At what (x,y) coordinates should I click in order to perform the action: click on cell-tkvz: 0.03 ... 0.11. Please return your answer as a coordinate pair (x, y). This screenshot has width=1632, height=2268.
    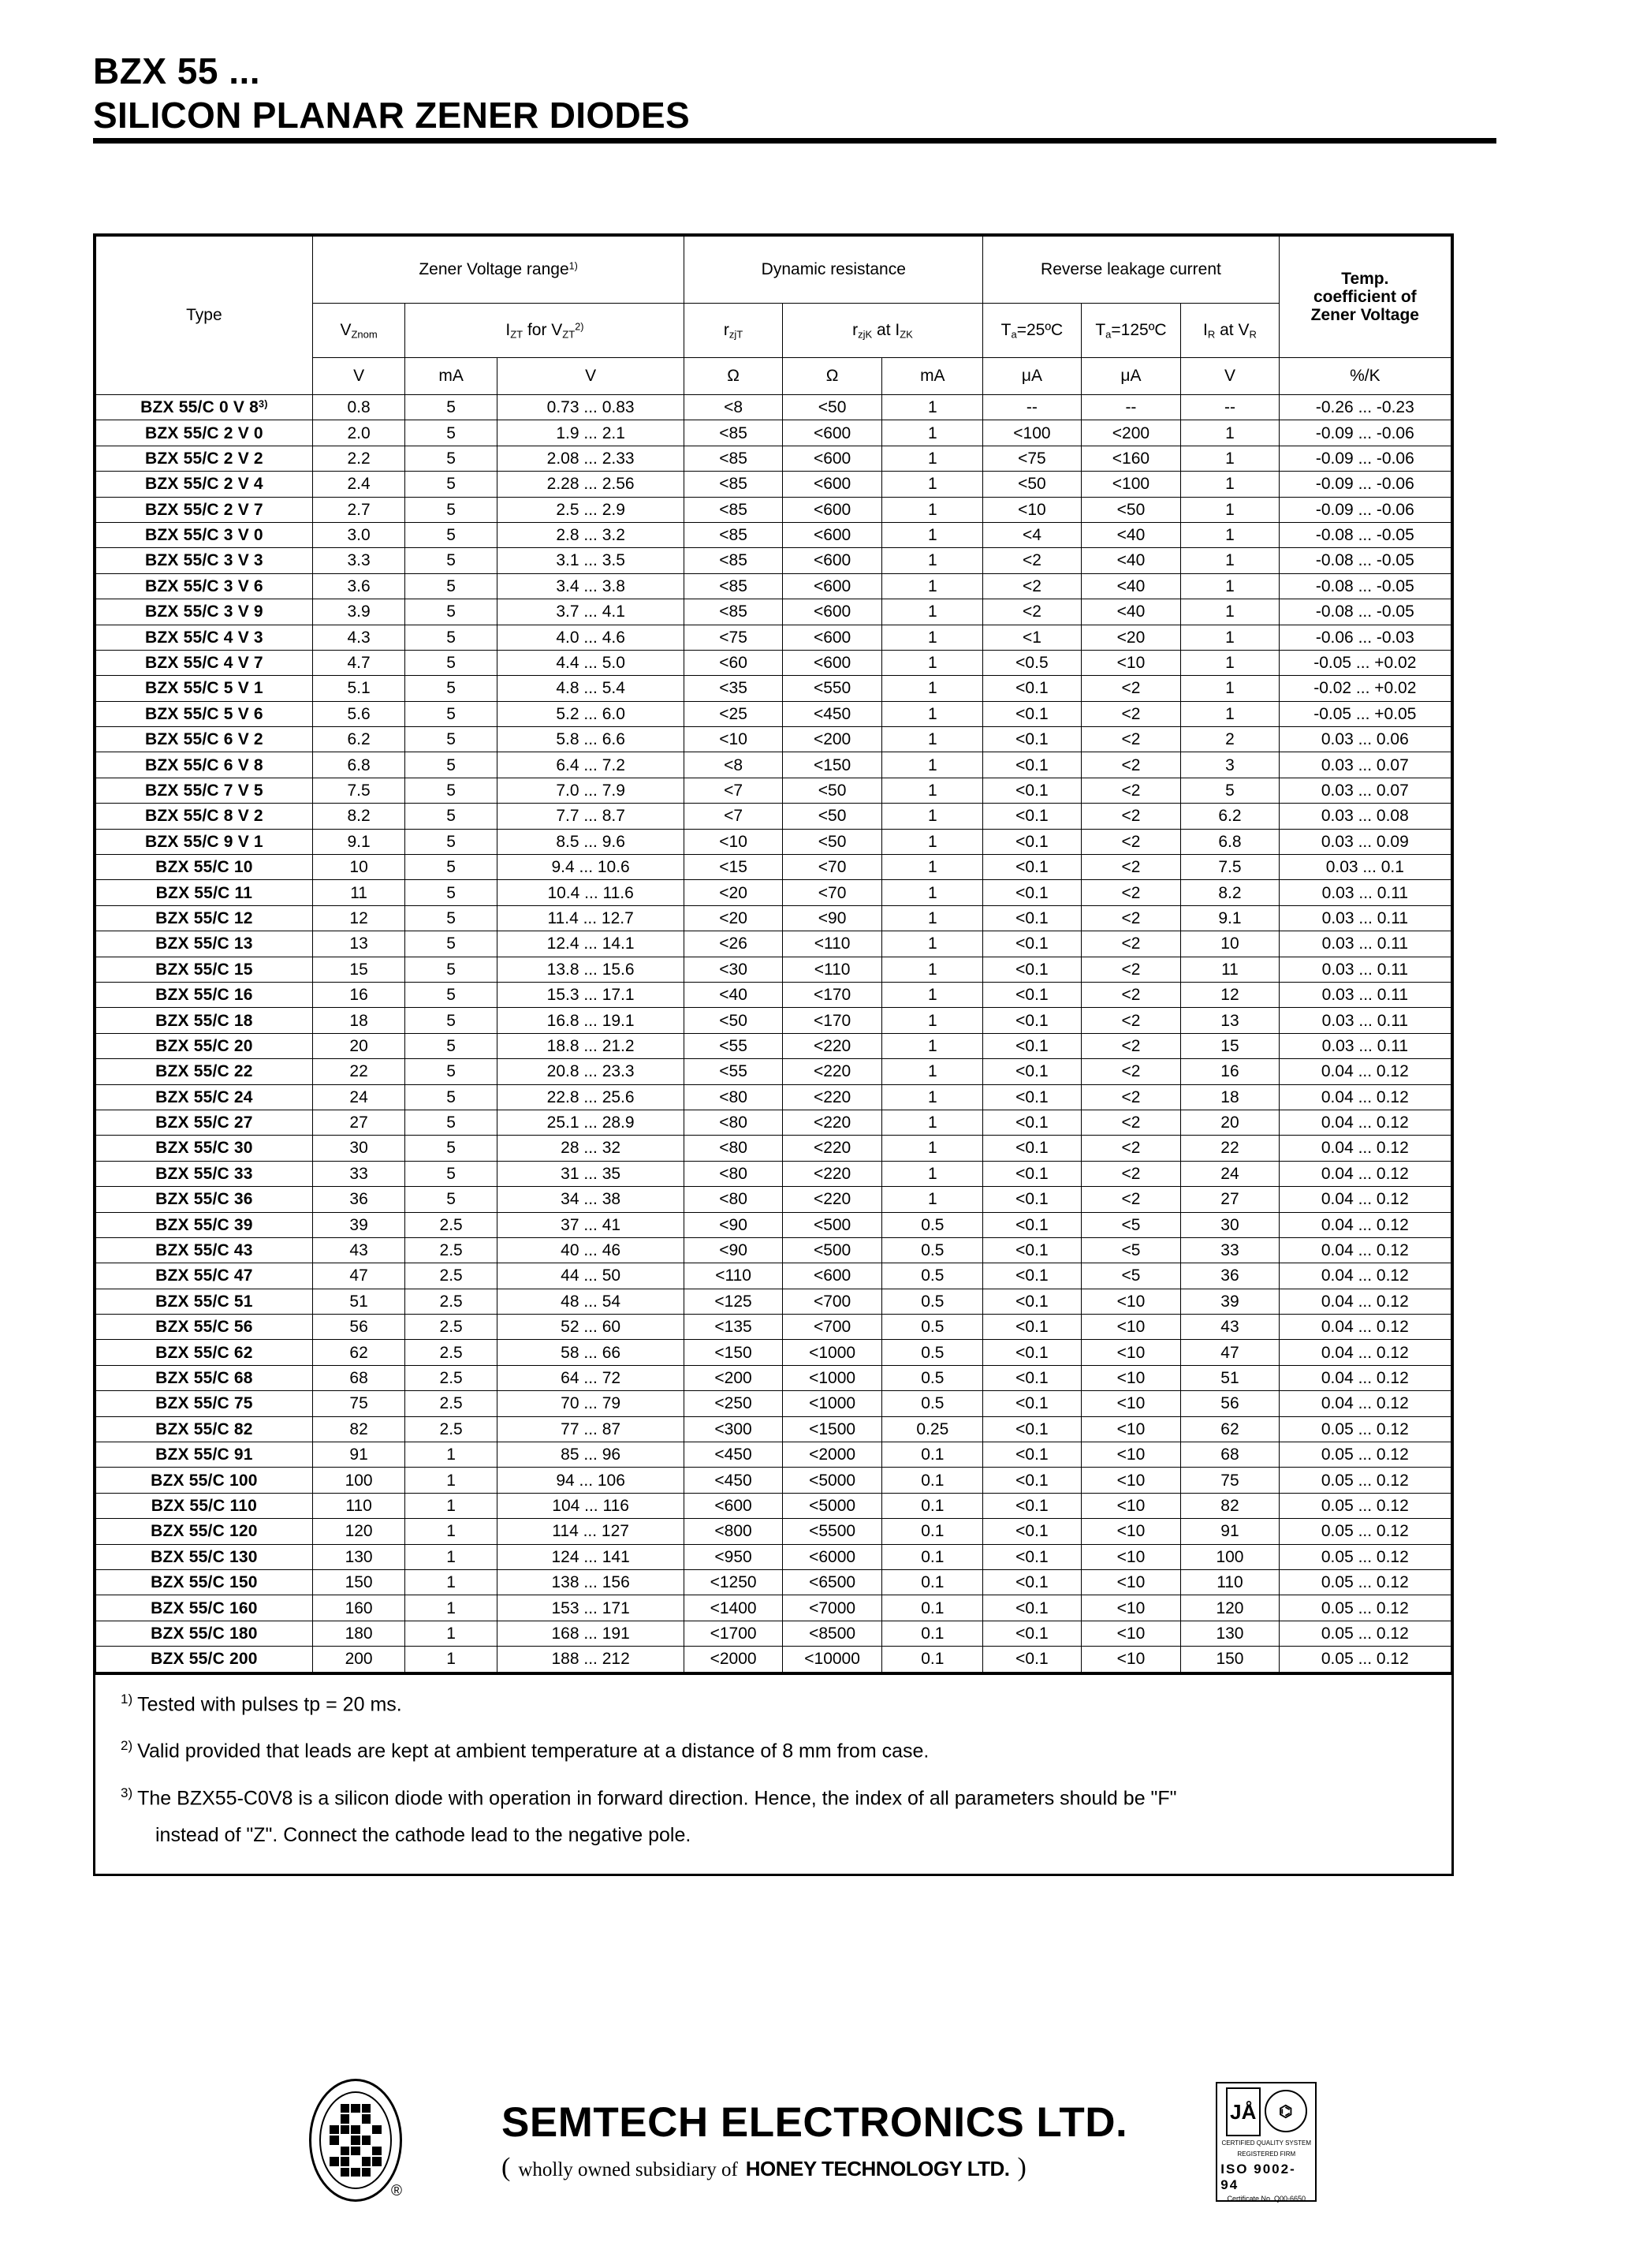
    Looking at the image, I should click on (1365, 918).